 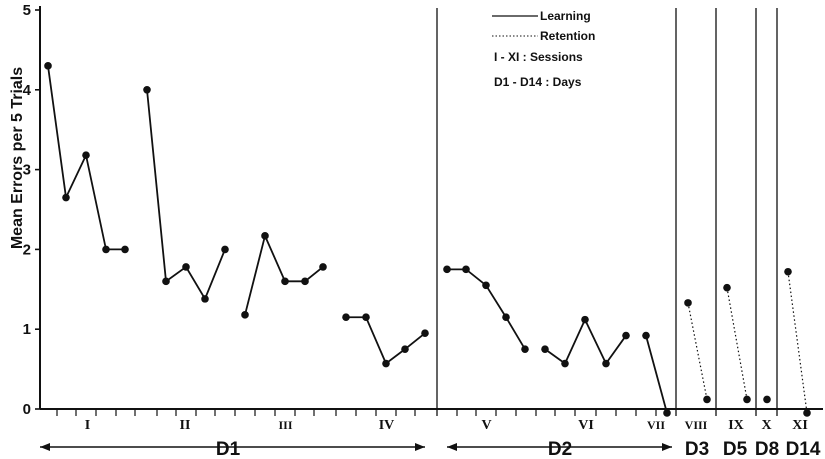 I want to click on session-label: VIII, so click(x=696, y=425).